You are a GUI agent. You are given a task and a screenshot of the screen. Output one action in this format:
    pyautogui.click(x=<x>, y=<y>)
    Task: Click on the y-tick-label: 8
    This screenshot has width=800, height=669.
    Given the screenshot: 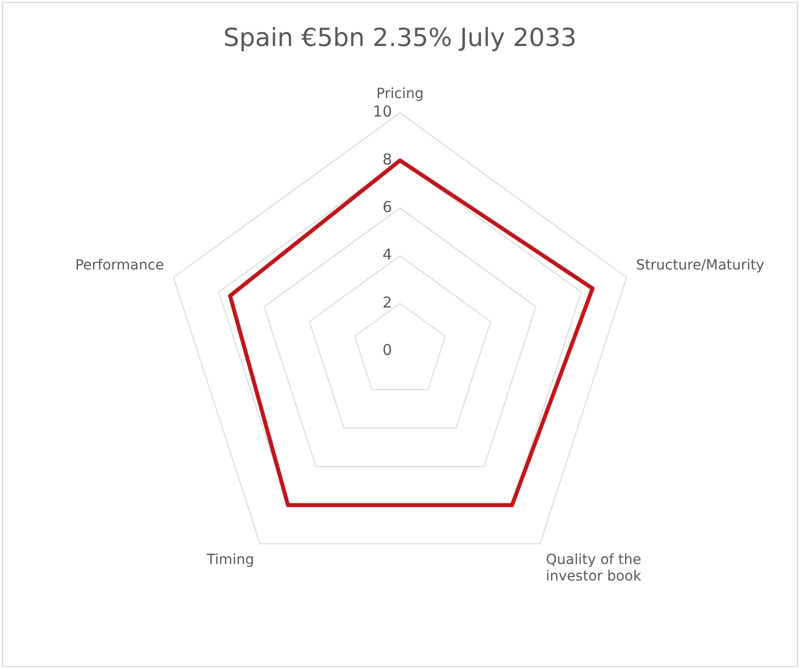 What is the action you would take?
    pyautogui.click(x=387, y=159)
    